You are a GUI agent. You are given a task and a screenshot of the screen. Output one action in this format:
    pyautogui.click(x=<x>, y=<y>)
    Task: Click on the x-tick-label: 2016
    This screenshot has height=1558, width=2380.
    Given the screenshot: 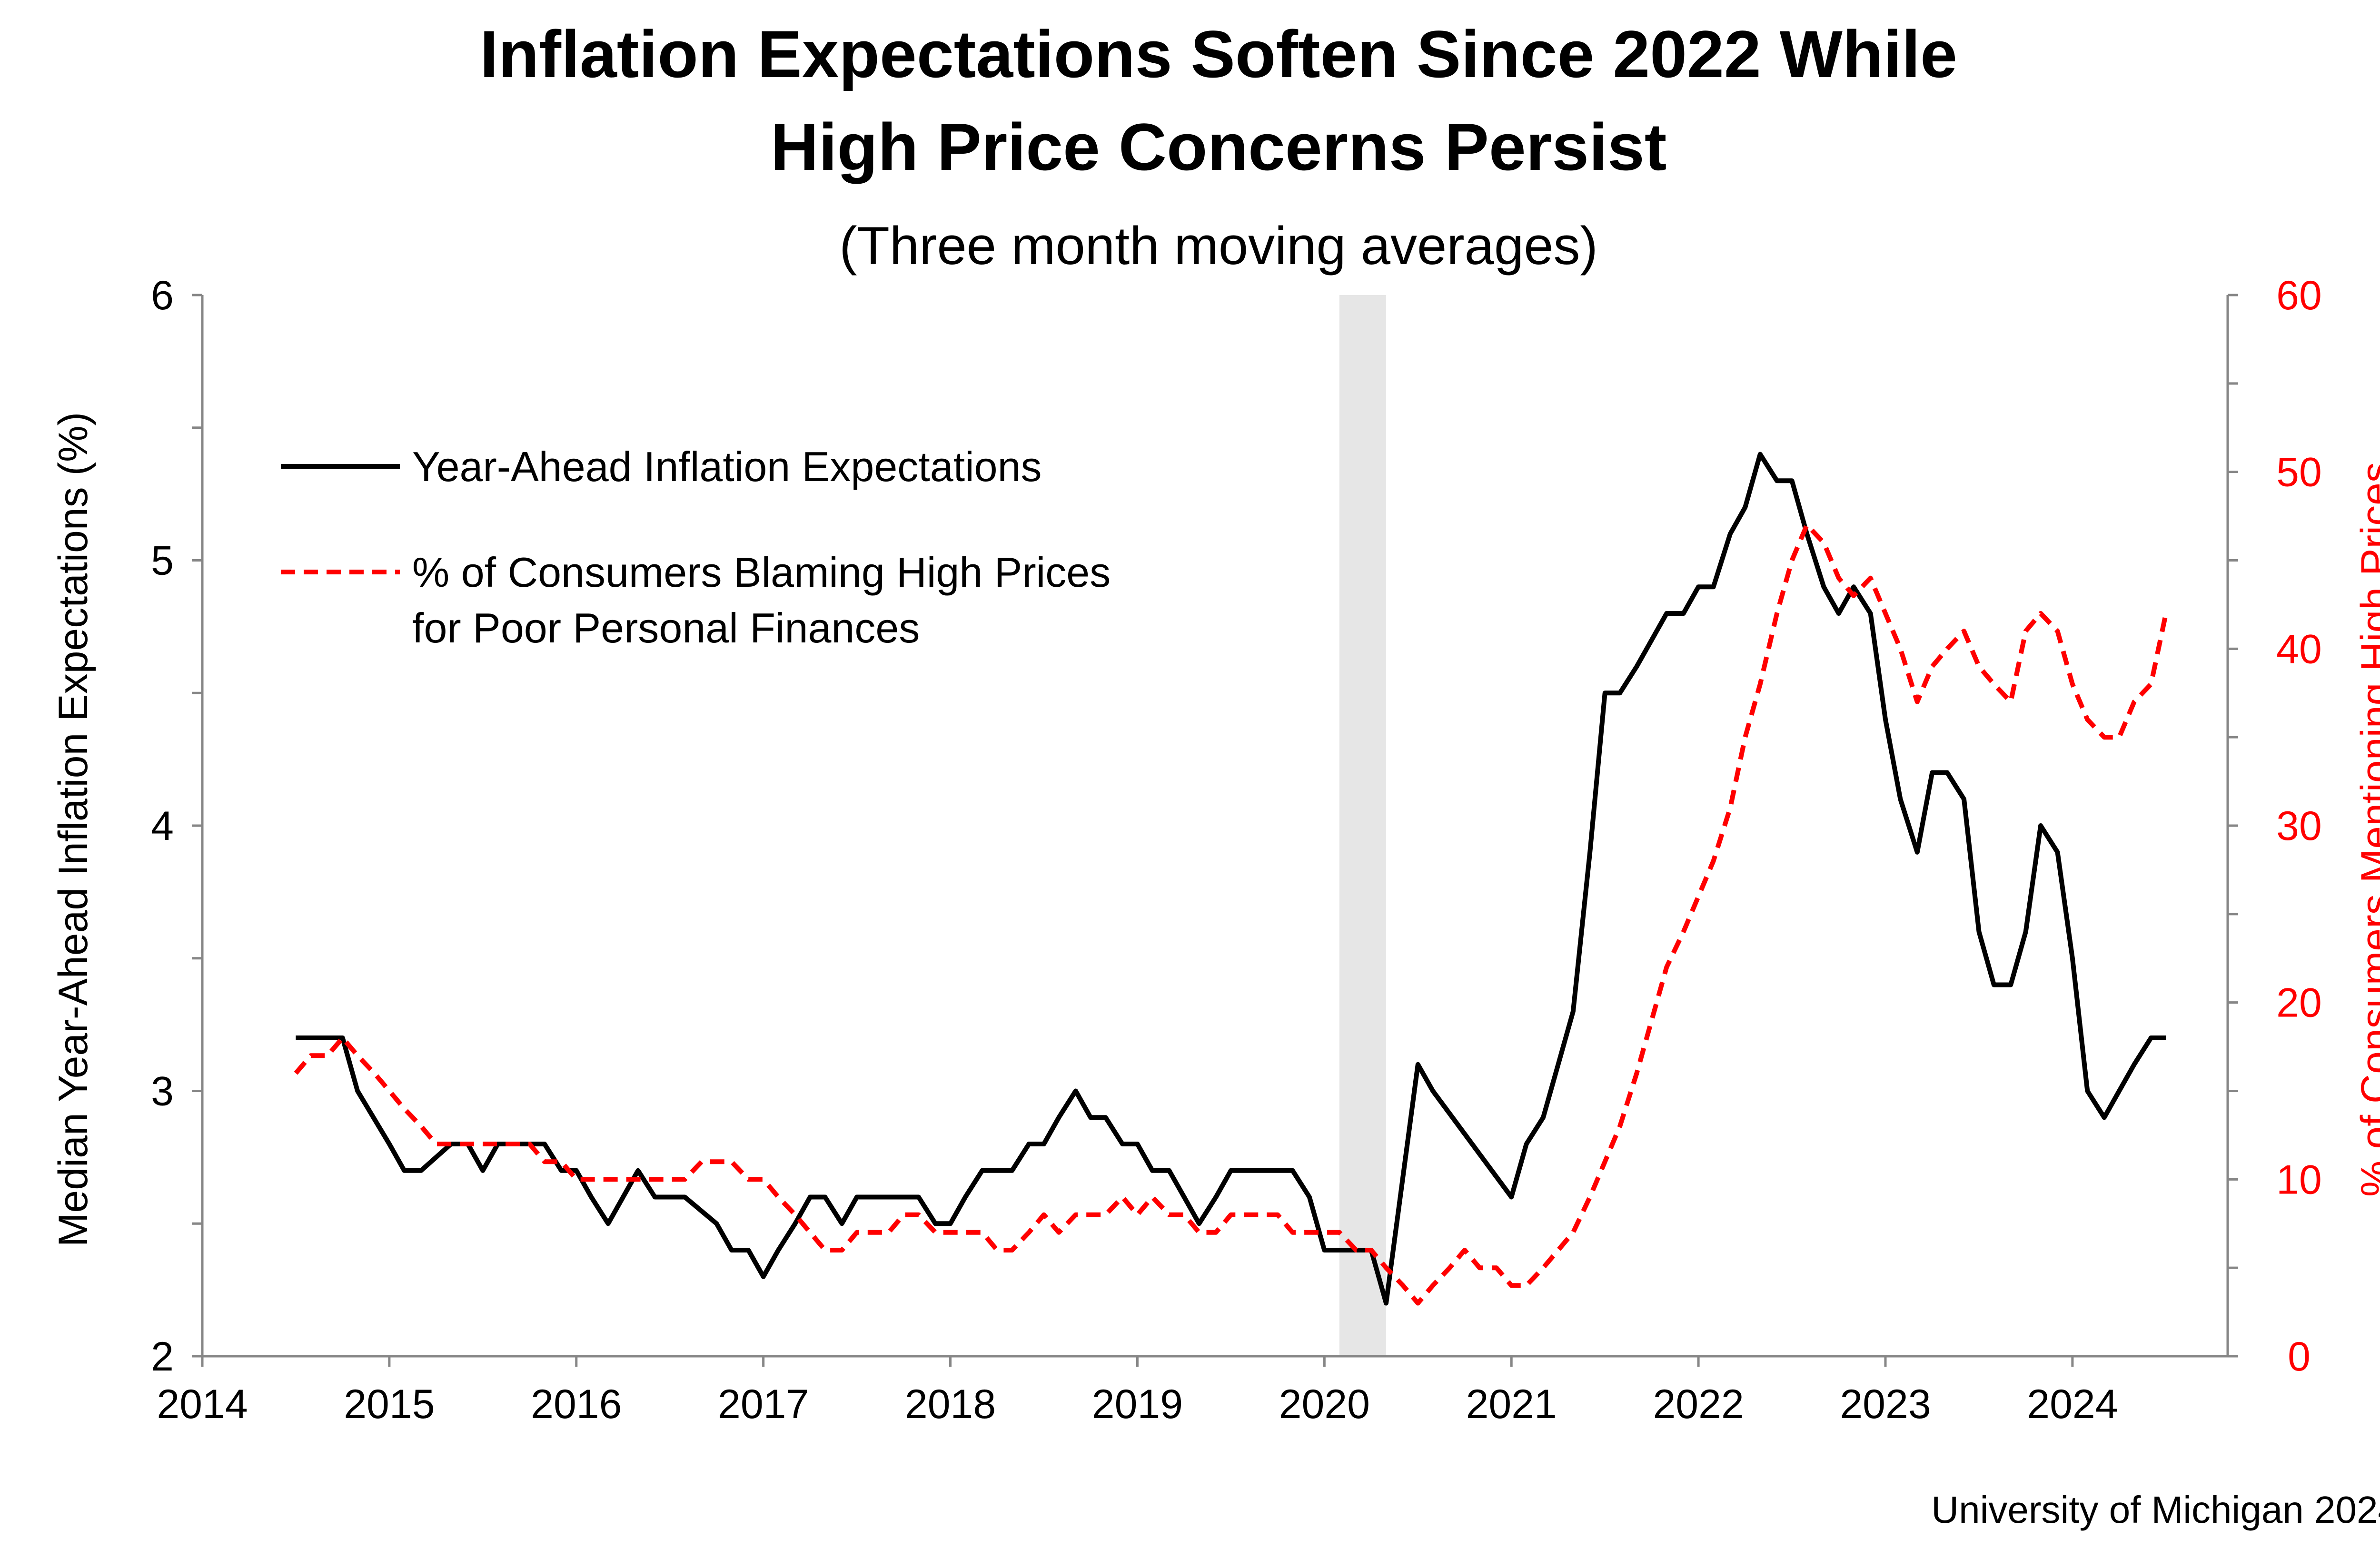 What is the action you would take?
    pyautogui.click(x=576, y=1404)
    